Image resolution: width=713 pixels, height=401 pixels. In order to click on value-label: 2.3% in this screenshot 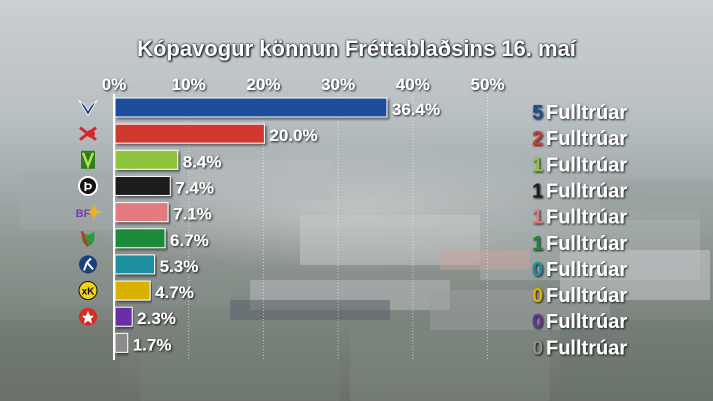, I will do `click(156, 318)`.